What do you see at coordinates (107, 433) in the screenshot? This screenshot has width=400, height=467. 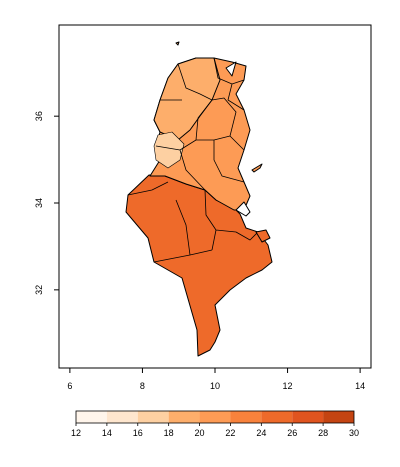 I see `legend-tick-label: 14` at bounding box center [107, 433].